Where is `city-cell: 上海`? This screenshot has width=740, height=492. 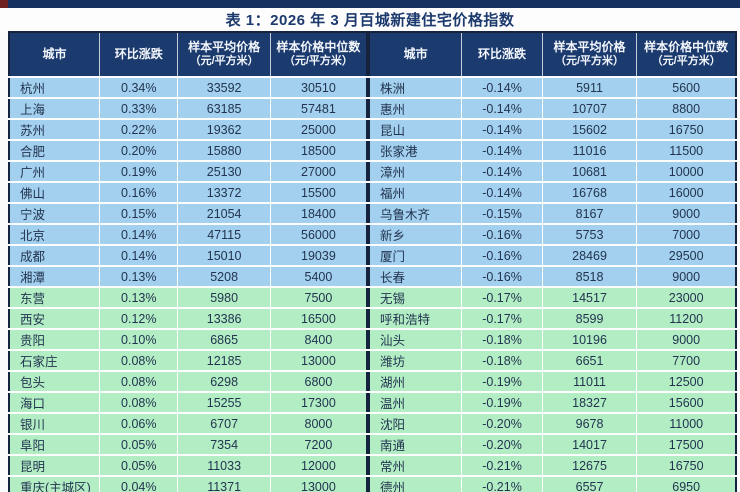 city-cell: 上海 is located at coordinates (55, 109).